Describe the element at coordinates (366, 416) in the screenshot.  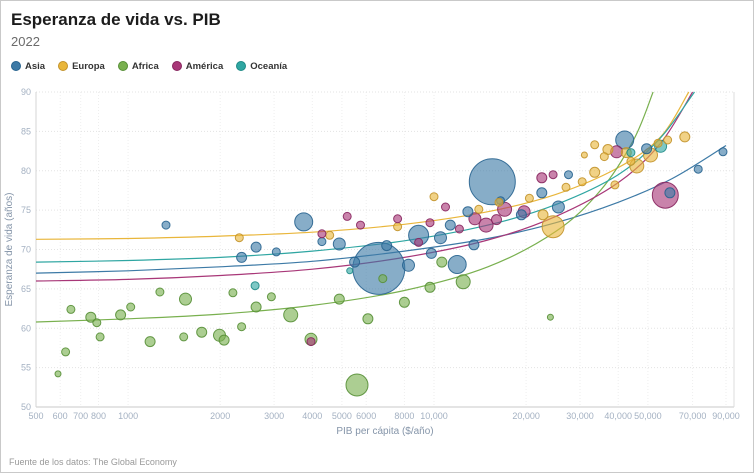
I see `x-tick-label: 6000` at that location.